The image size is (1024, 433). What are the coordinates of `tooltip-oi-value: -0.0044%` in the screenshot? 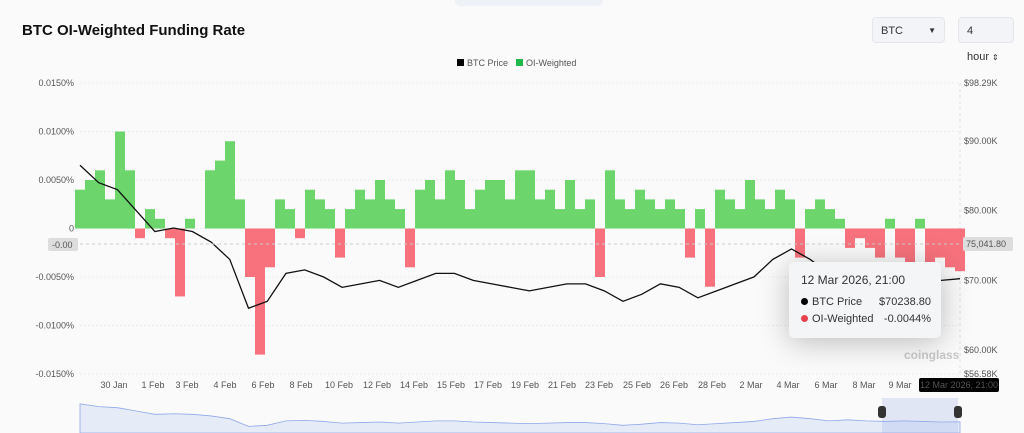 It's located at (907, 319).